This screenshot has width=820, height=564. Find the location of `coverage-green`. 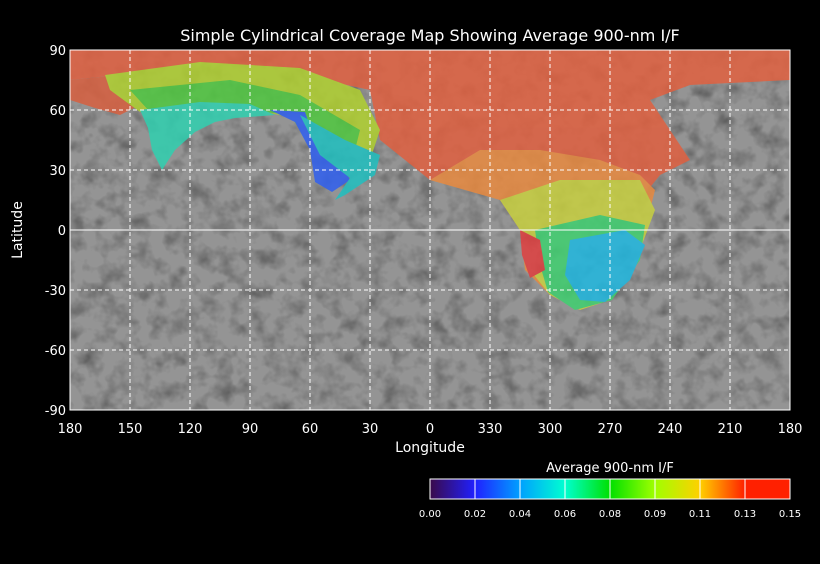

coverage-green is located at coordinates (245, 125).